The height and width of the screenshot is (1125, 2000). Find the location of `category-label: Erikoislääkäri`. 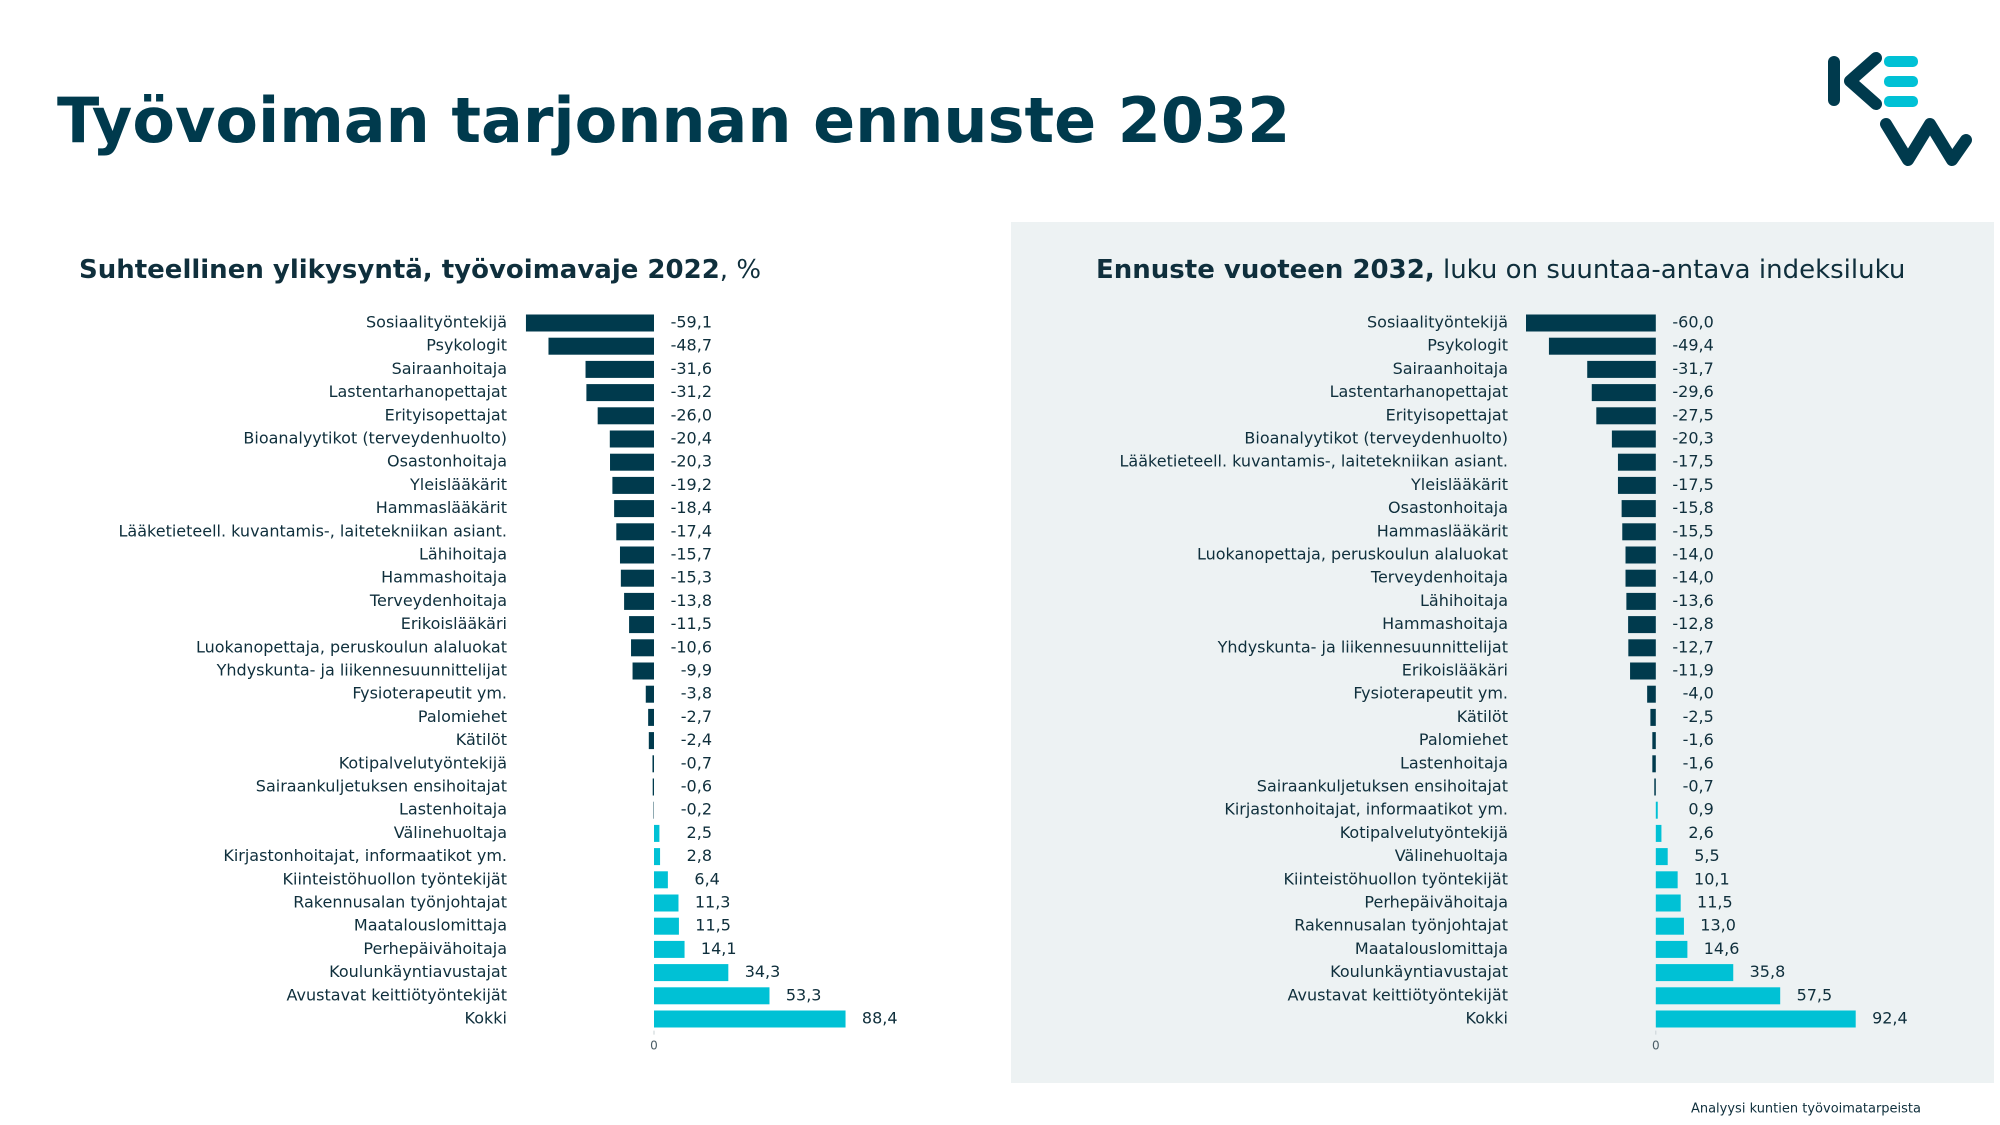

category-label: Erikoislääkäri is located at coordinates (1455, 670).